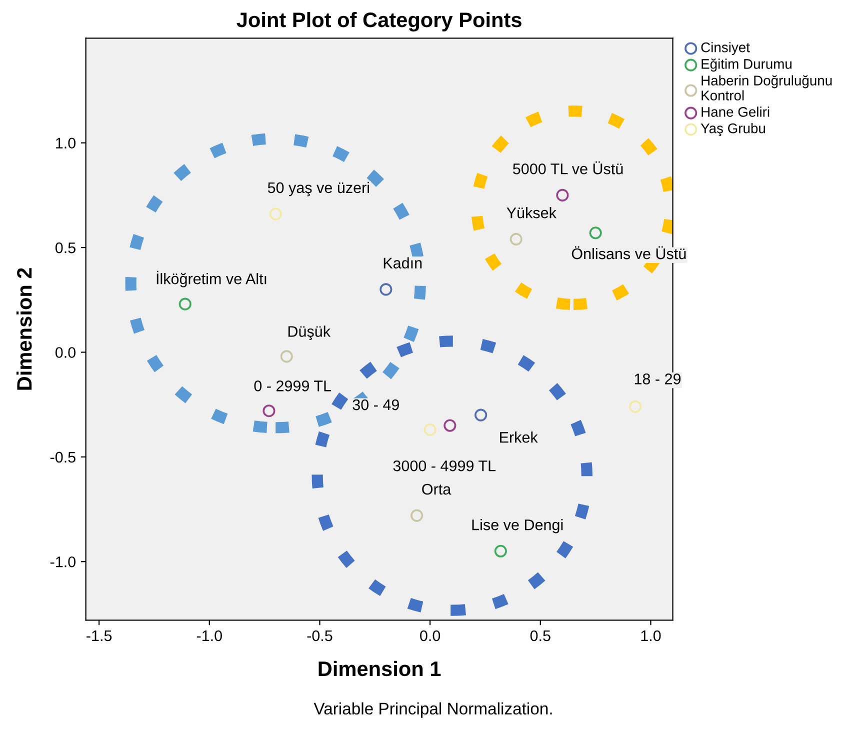  Describe the element at coordinates (379, 668) in the screenshot. I see `x-axis-title: Dimension 1` at that location.